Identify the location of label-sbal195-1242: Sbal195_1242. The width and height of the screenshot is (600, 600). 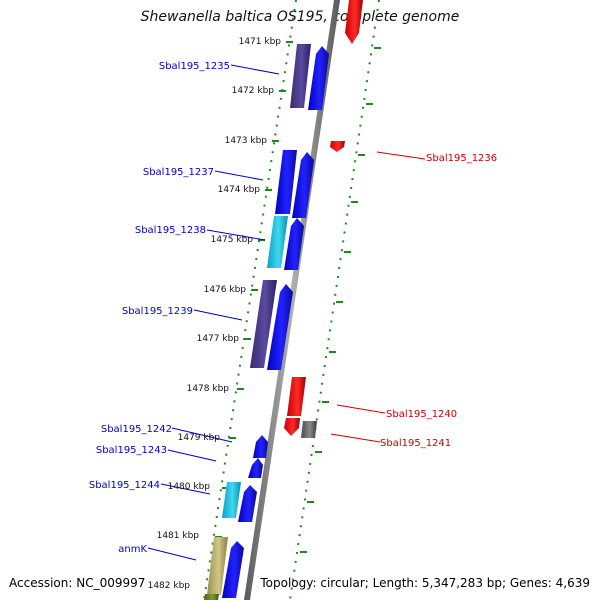
(136, 429).